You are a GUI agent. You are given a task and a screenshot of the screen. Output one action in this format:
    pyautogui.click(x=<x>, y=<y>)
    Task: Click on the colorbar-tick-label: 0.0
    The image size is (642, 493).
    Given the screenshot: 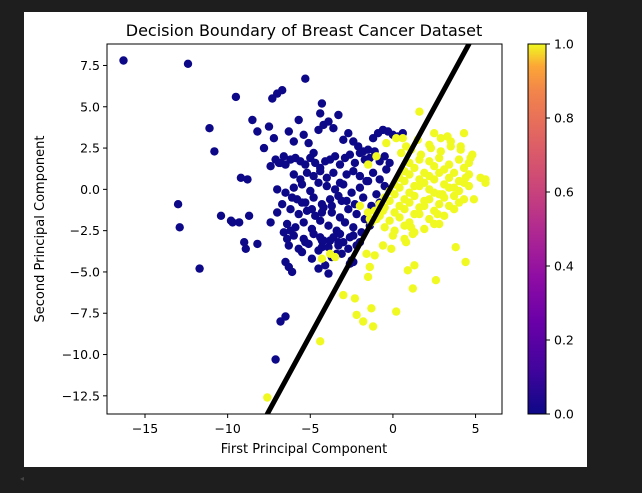 What is the action you would take?
    pyautogui.click(x=564, y=414)
    